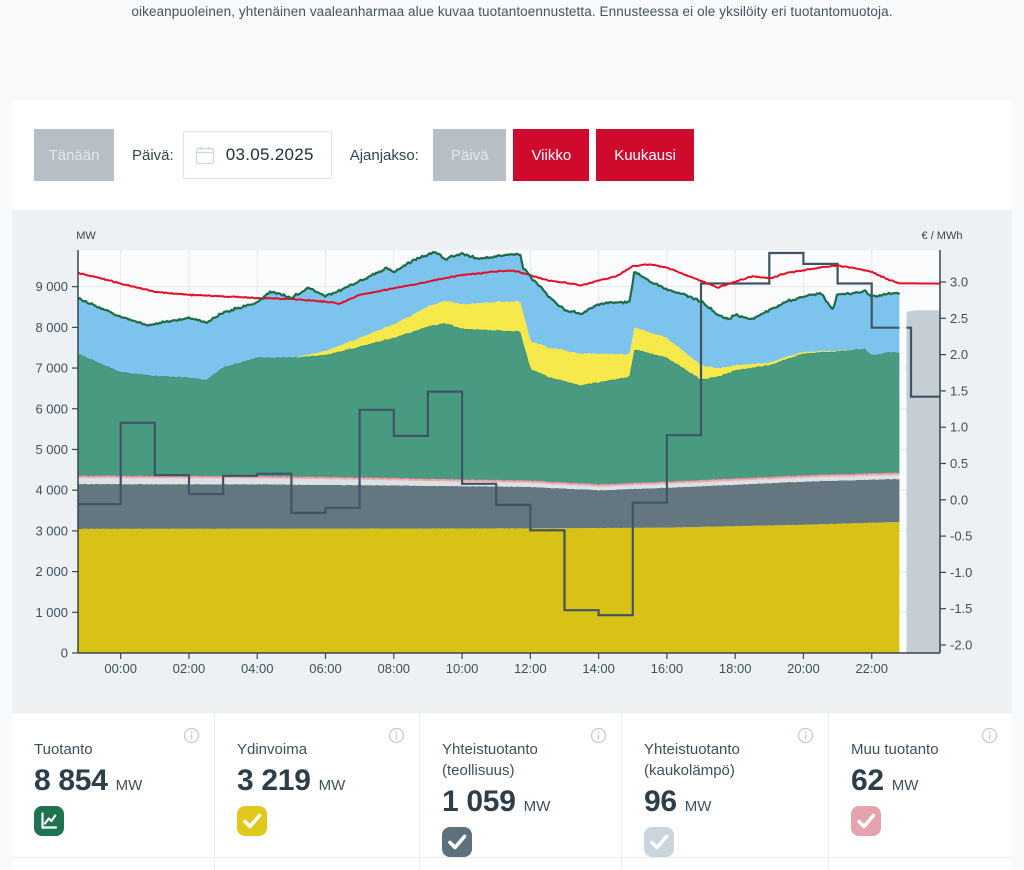  What do you see at coordinates (479, 801) in the screenshot?
I see `card-value: 1 059` at bounding box center [479, 801].